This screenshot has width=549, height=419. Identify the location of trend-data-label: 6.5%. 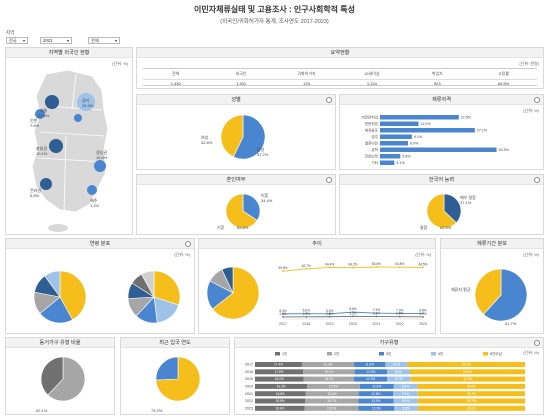
(329, 311).